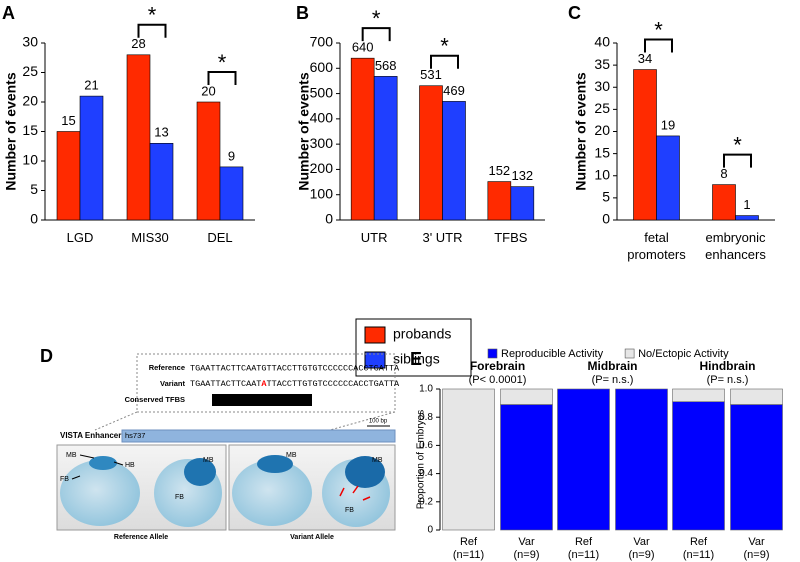 The image size is (800, 562). Describe the element at coordinates (374, 237) in the screenshot. I see `x-tick-label: UTR` at that location.